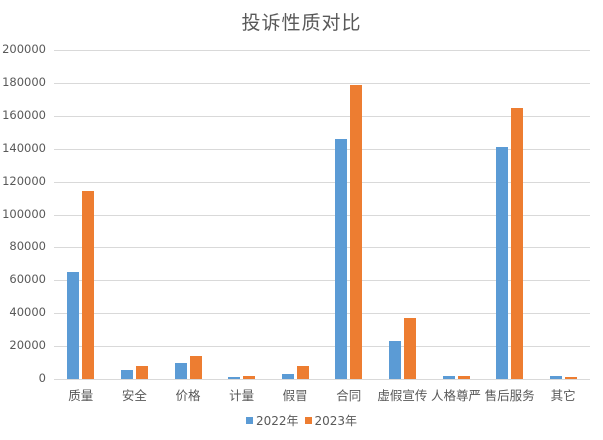 The width and height of the screenshot is (603, 440). What do you see at coordinates (295, 395) in the screenshot?
I see `x-tick-label: 假冒` at bounding box center [295, 395].